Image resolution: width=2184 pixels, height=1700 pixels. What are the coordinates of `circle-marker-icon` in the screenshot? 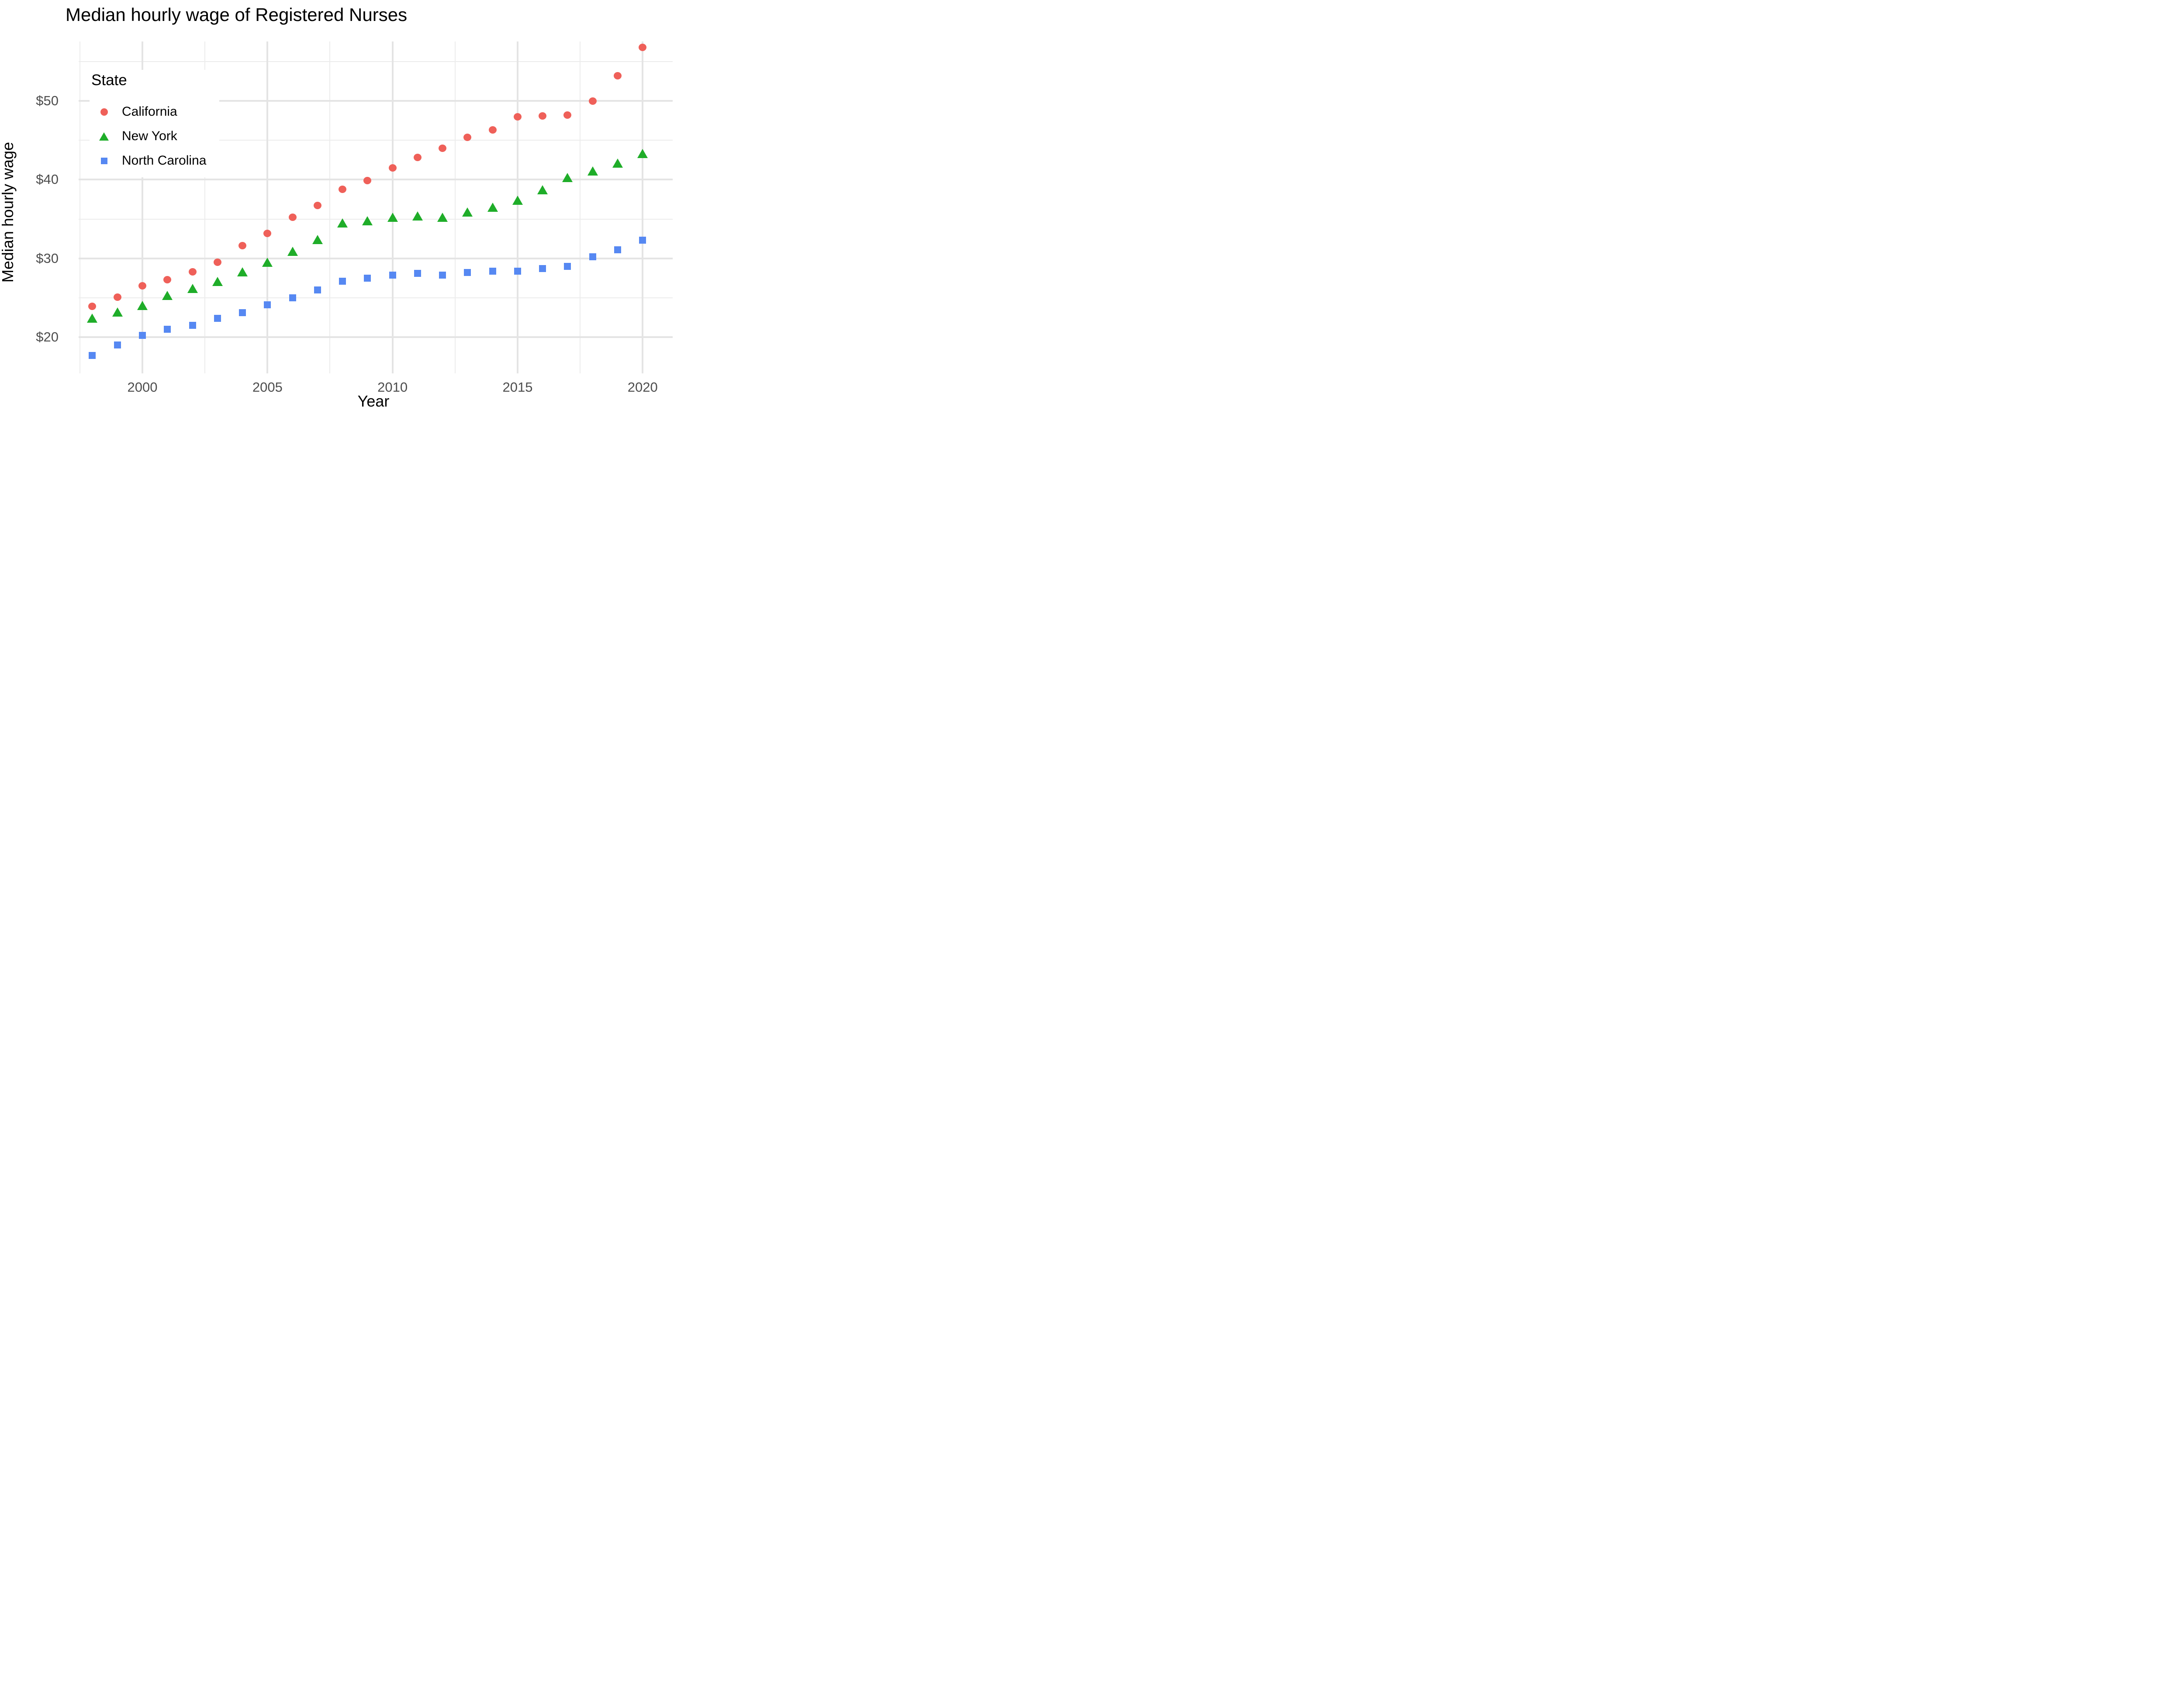 It's located at (104, 112).